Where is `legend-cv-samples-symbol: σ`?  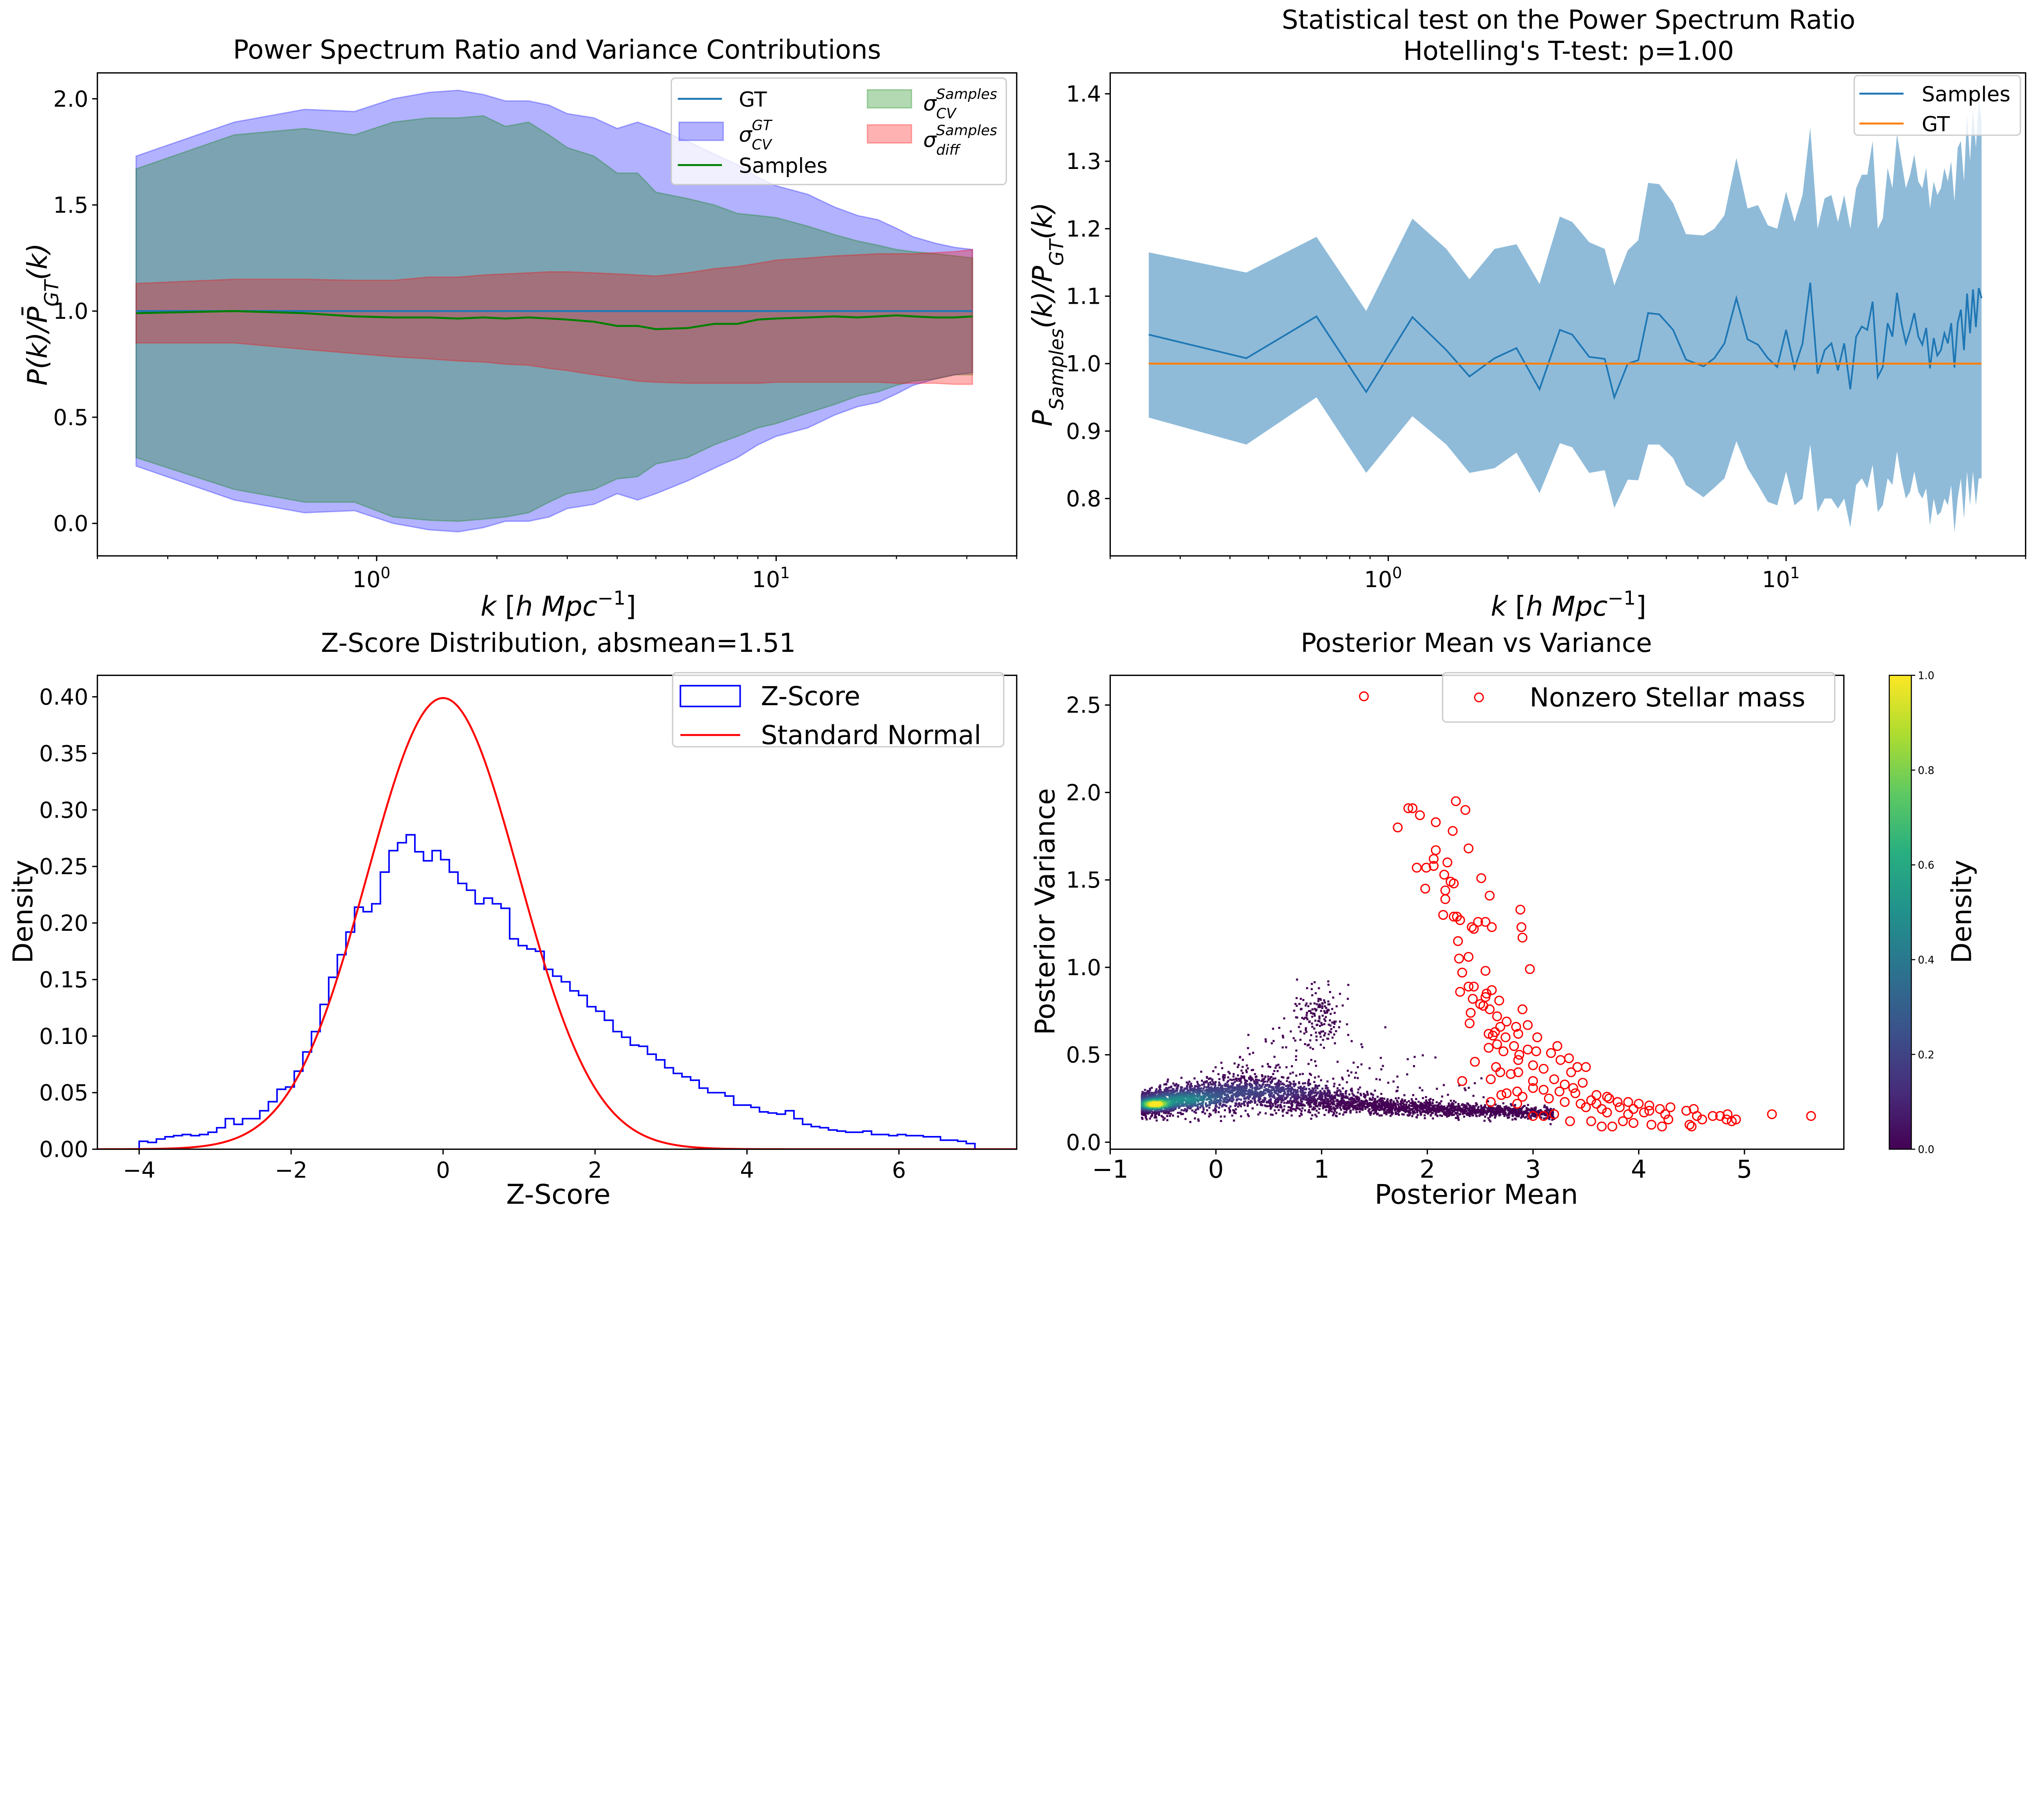 legend-cv-samples-symbol: σ is located at coordinates (930, 104).